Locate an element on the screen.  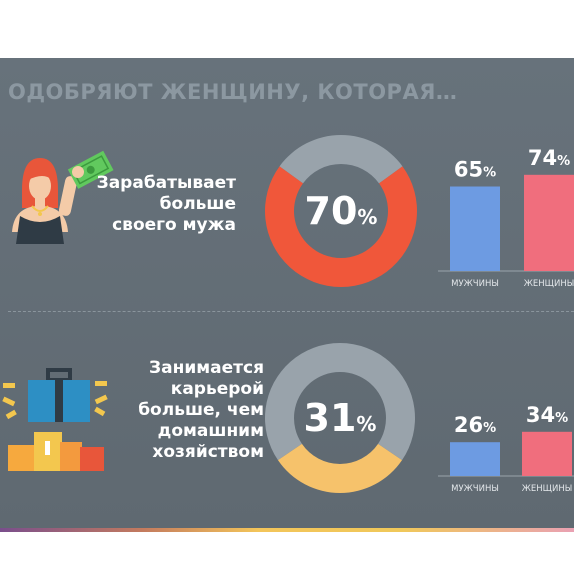
donut-center-label: 70% is located at coordinates (341, 211).